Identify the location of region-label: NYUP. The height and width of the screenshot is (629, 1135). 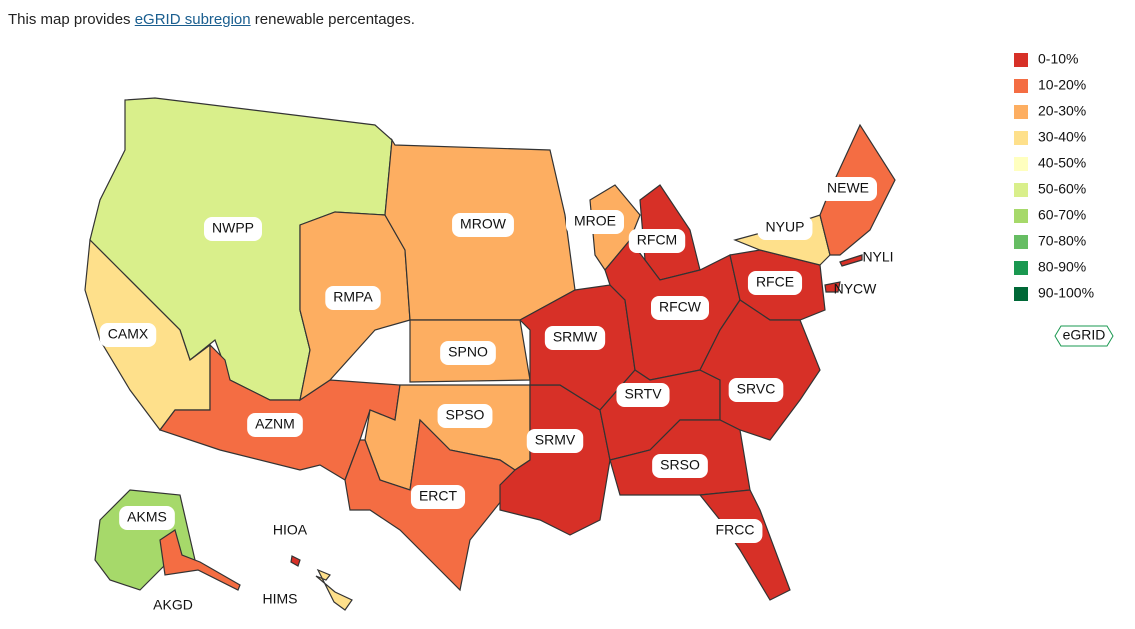
(785, 227).